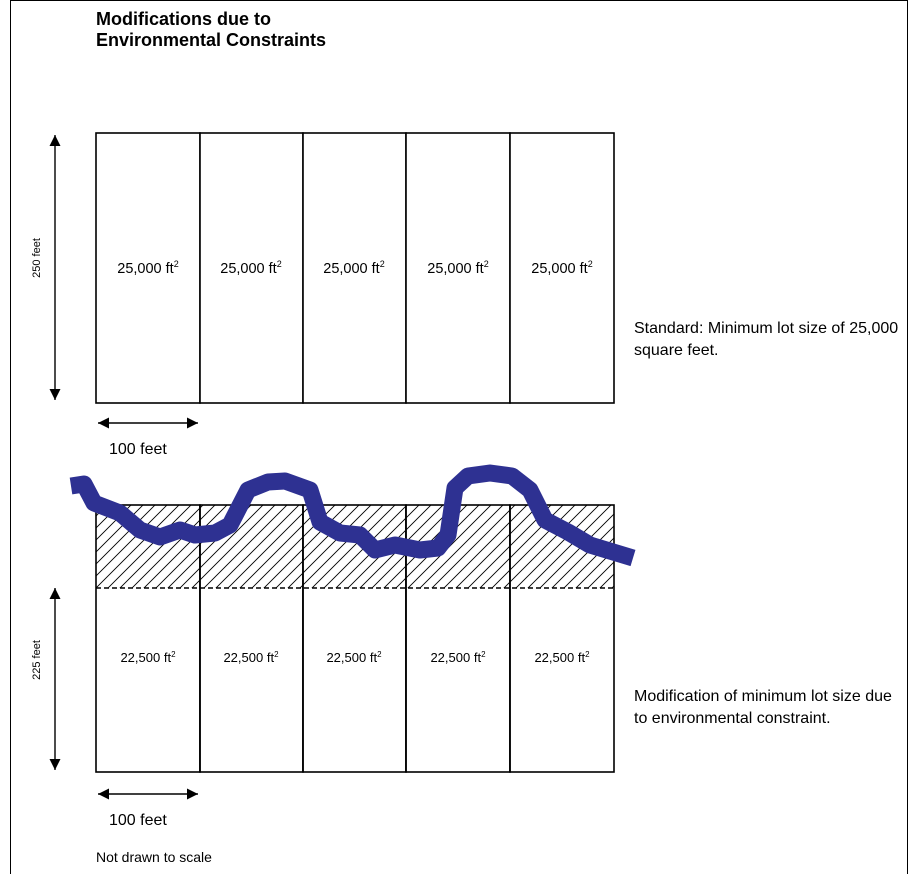 The width and height of the screenshot is (909, 875). Describe the element at coordinates (148, 657) in the screenshot. I see `modified-lot-label-1: 22,500 ft2` at that location.